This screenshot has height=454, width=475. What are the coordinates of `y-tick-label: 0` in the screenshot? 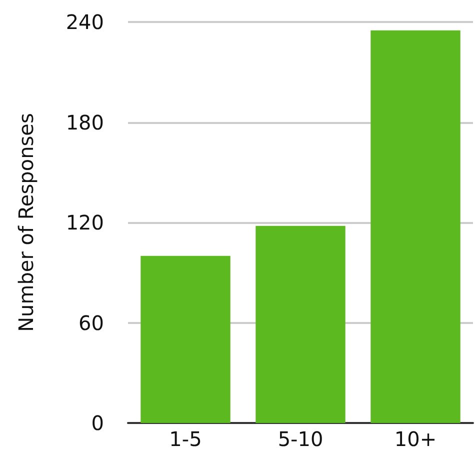 It's located at (97, 423).